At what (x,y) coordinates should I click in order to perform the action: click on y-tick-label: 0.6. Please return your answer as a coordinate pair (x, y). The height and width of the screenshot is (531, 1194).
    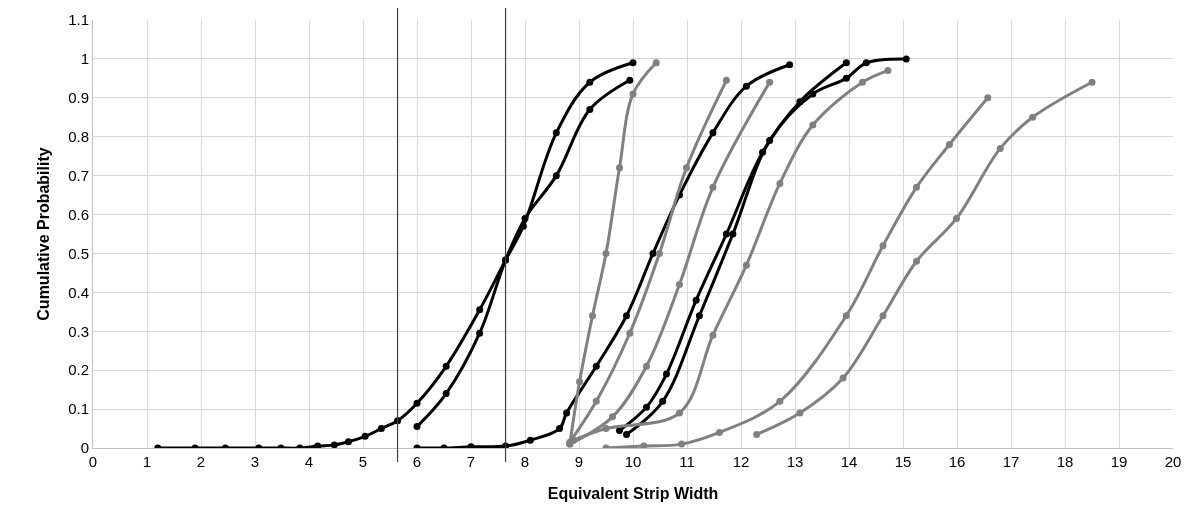
    Looking at the image, I should click on (78, 214).